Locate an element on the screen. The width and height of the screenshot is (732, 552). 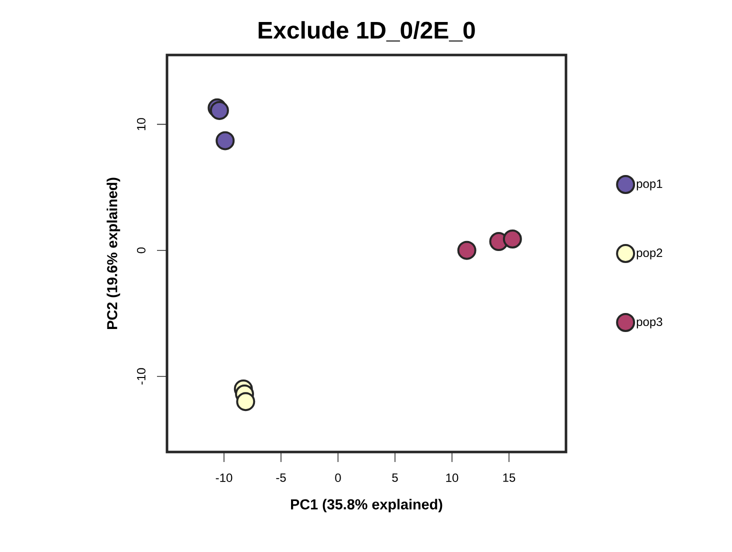
y-axis-title: PC2 (19.6% explained) is located at coordinates (113, 253).